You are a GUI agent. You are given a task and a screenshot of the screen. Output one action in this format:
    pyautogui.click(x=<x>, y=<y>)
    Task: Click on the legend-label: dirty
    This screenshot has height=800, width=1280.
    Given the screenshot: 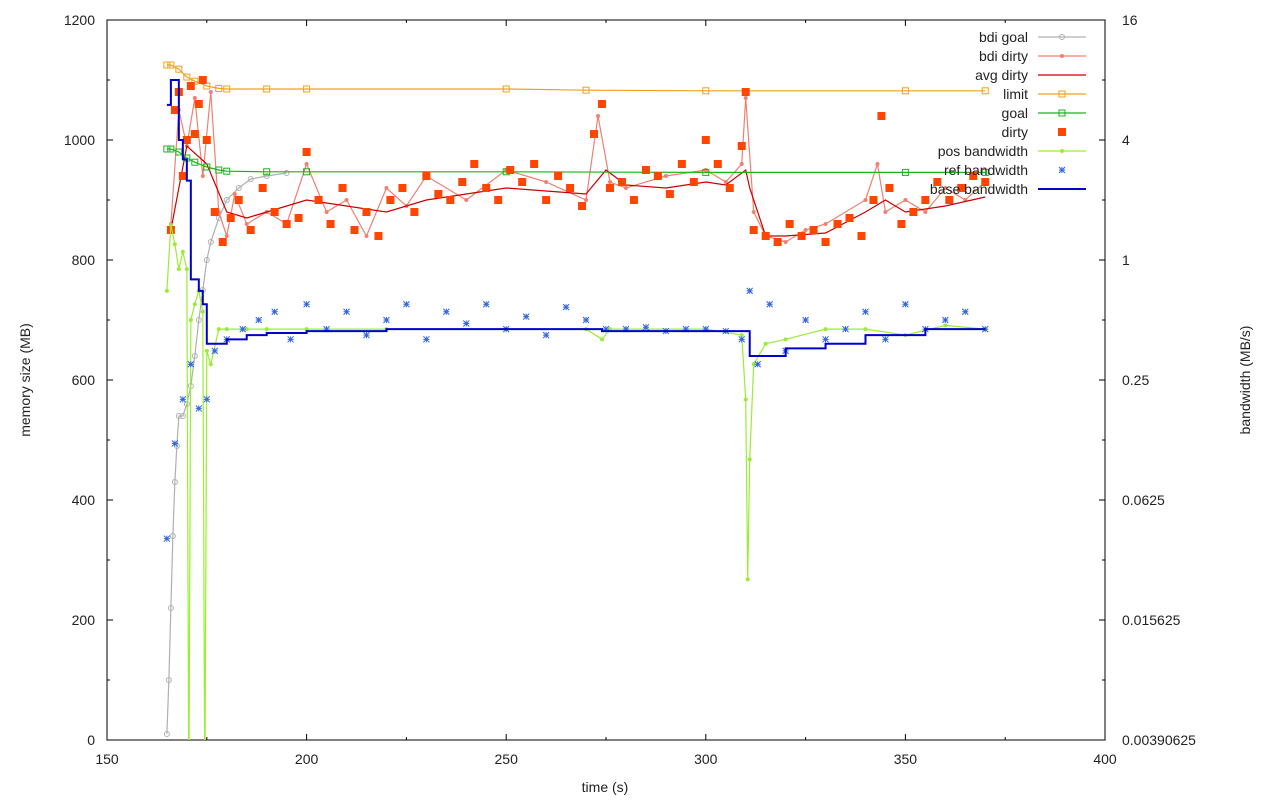 What is the action you would take?
    pyautogui.click(x=1015, y=132)
    